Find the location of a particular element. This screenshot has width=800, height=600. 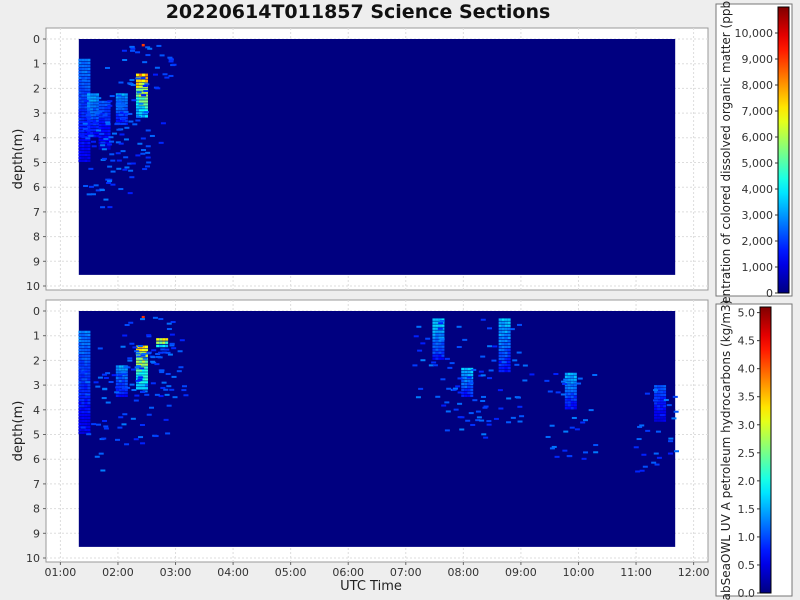

y-tick-label: 6 is located at coordinates (36, 187).